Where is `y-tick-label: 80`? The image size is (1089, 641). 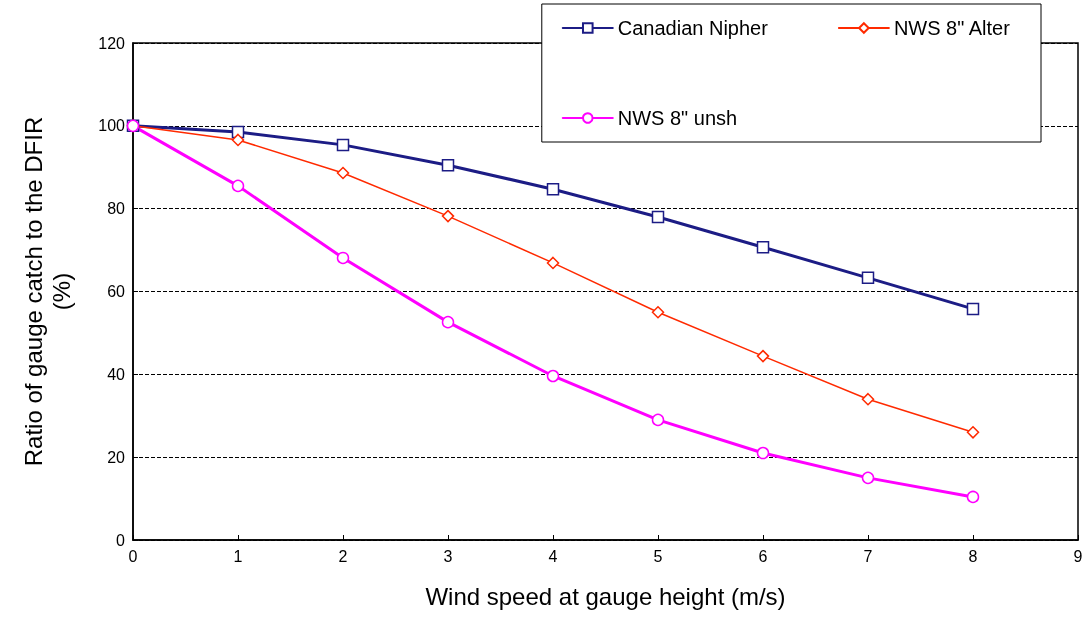
y-tick-label: 80 is located at coordinates (116, 209).